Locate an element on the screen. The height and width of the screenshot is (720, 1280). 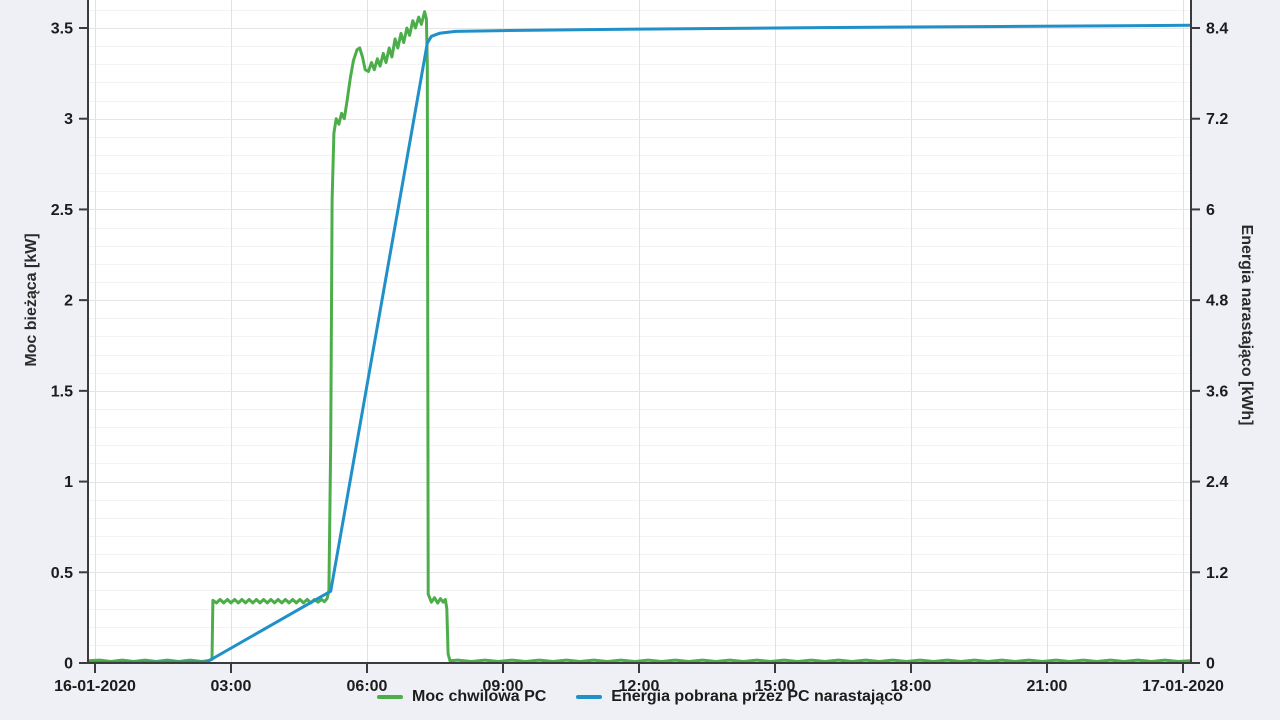
y-right-tick-label: 4.8 is located at coordinates (1217, 301).